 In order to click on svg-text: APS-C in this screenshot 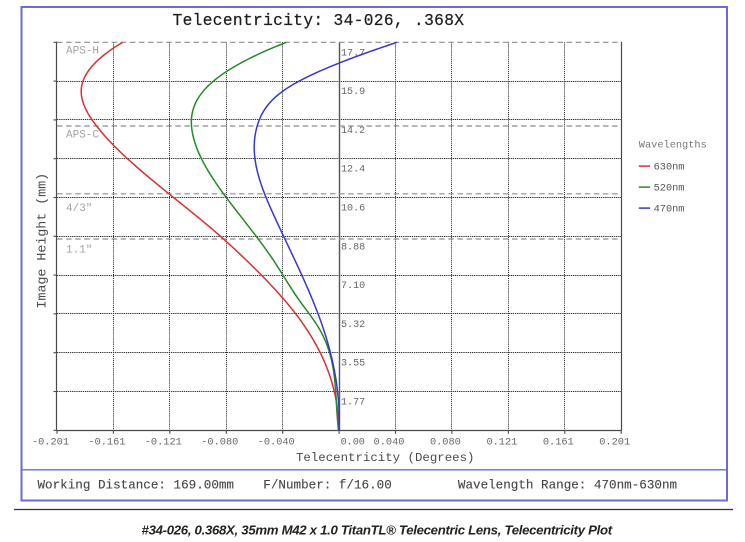, I will do `click(82, 136)`.